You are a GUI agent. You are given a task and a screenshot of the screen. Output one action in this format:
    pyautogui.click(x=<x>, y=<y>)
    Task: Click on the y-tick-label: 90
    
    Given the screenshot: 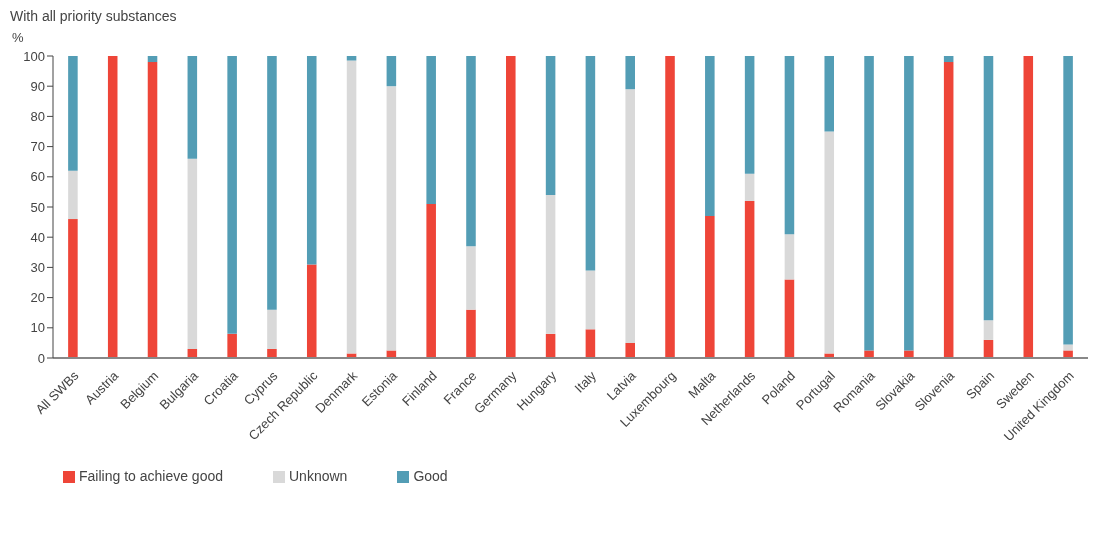 What is the action you would take?
    pyautogui.click(x=37, y=86)
    